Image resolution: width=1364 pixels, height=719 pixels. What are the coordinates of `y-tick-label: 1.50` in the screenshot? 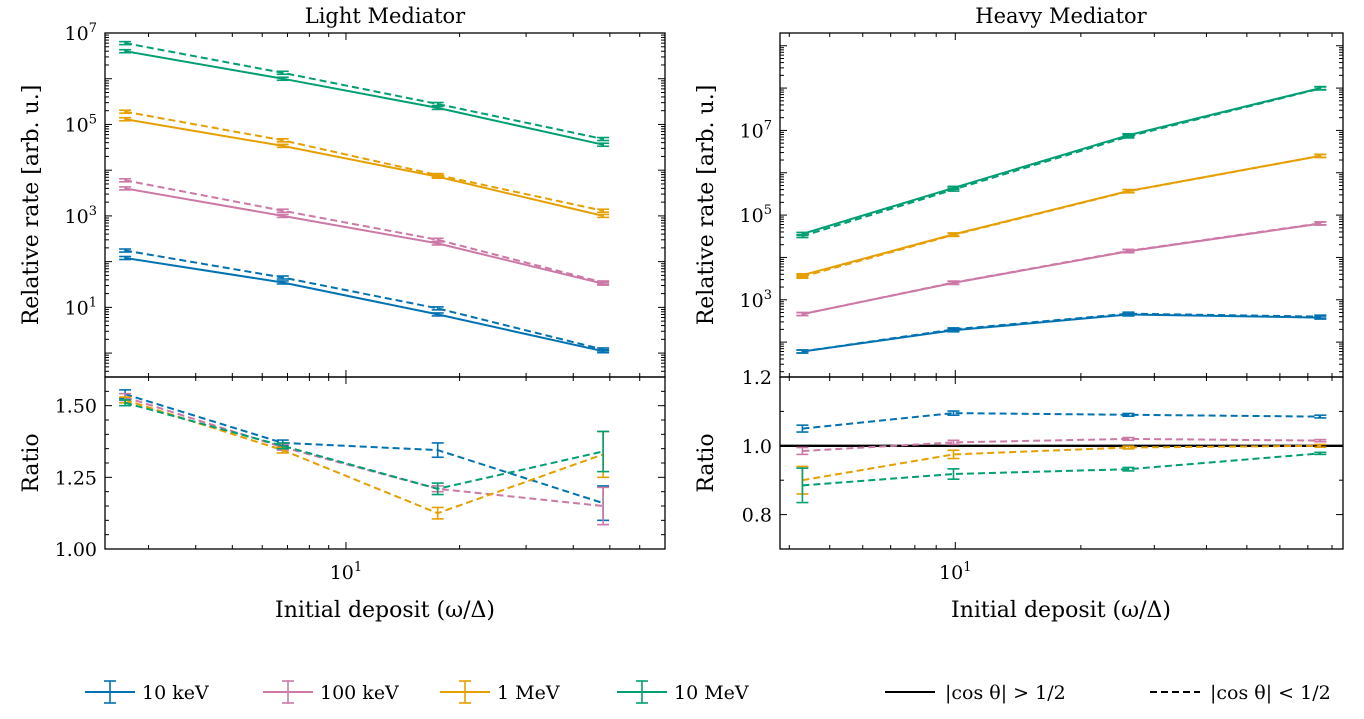 It's located at (76, 407).